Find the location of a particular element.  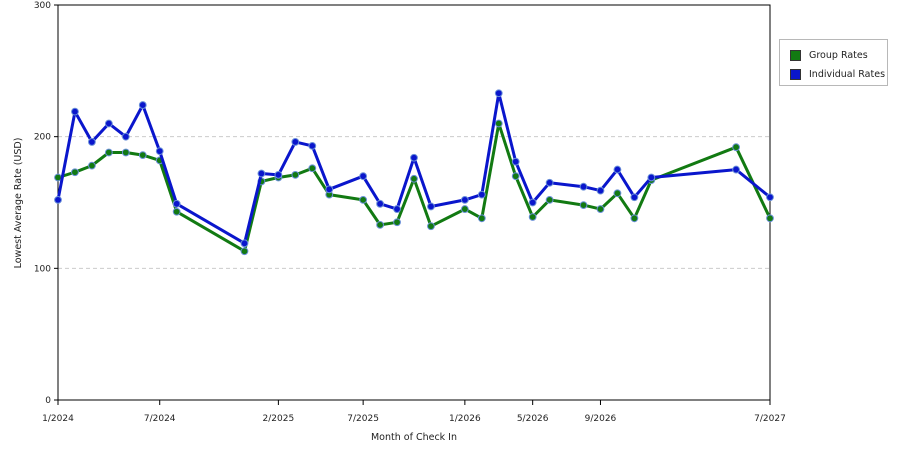

legend-item-group-rates: Group Rates is located at coordinates (829, 55).